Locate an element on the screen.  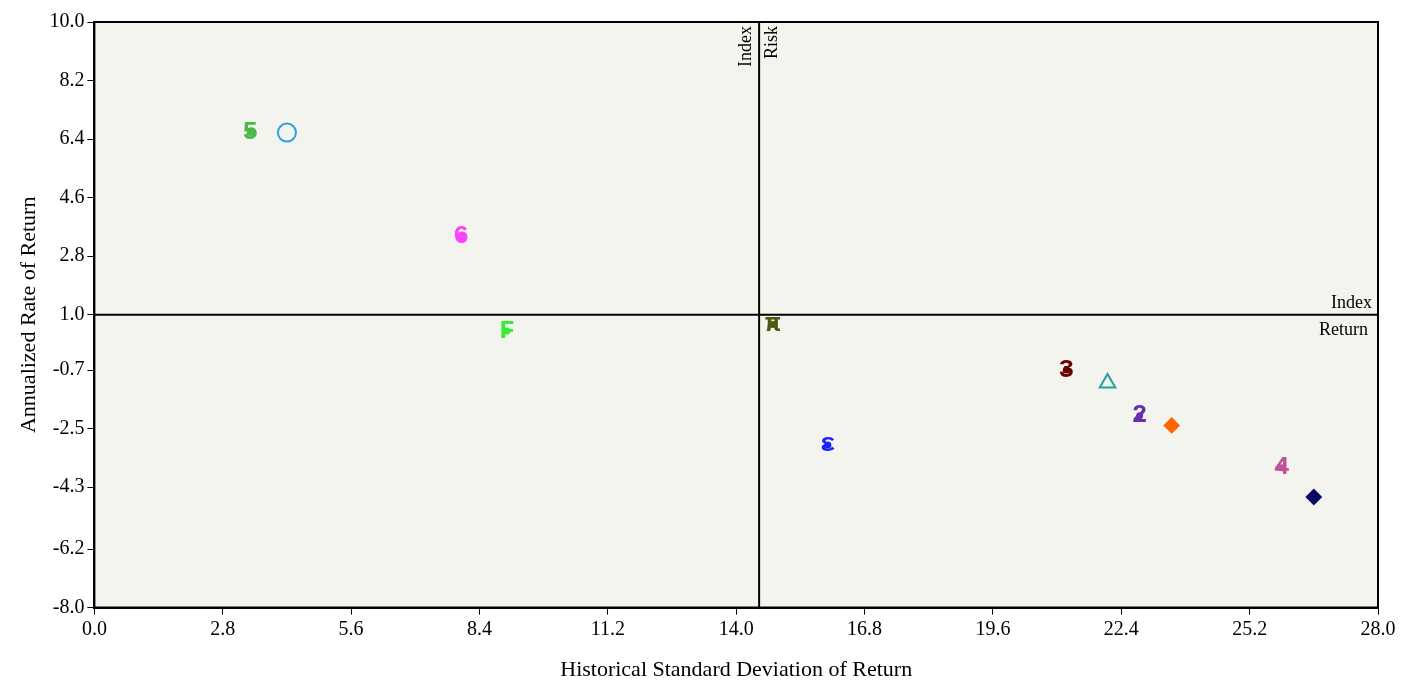
y-tick-label: -6.2 is located at coordinates (68, 547).